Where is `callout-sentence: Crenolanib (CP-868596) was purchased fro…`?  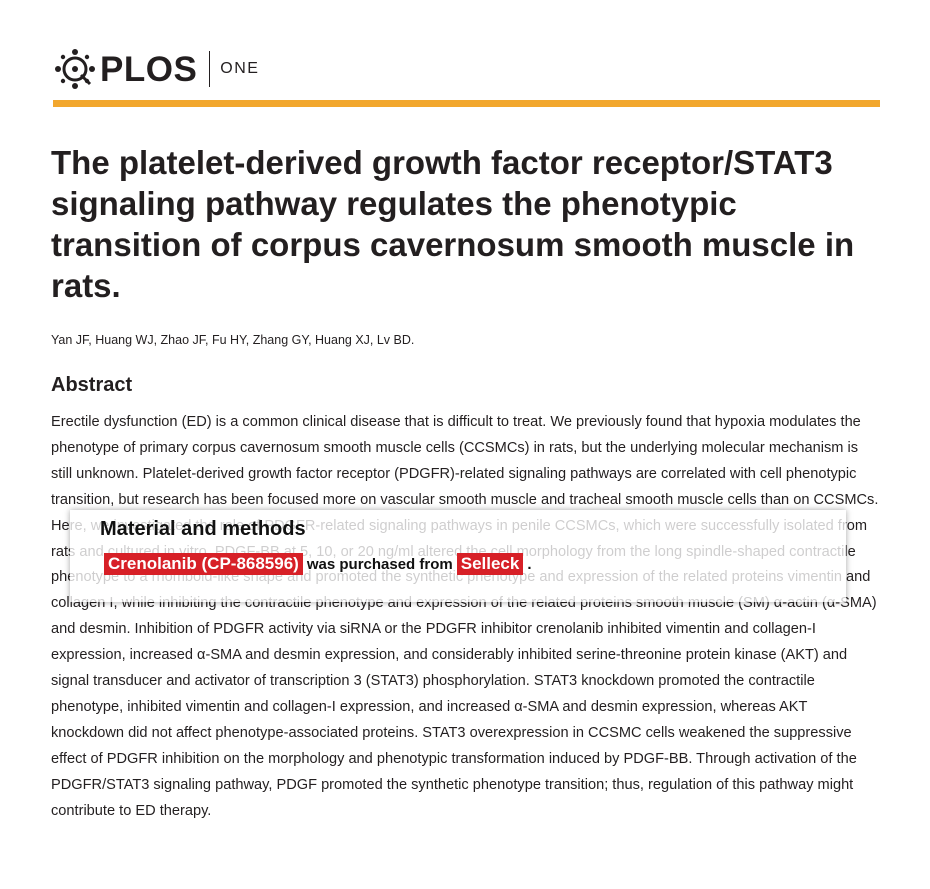 callout-sentence: Crenolanib (CP-868596) was purchased fro… is located at coordinates (316, 564).